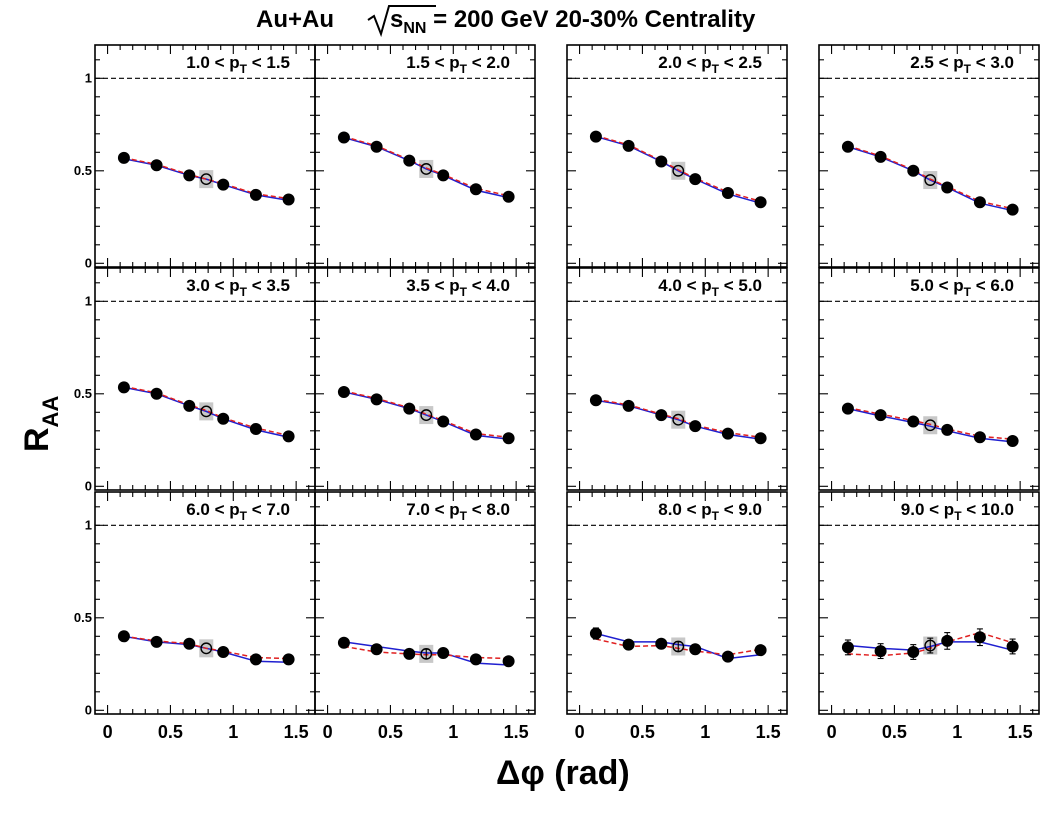 This screenshot has height=823, width=1059. I want to click on panel-label: 2.0 < pT < 2.5, so click(710, 64).